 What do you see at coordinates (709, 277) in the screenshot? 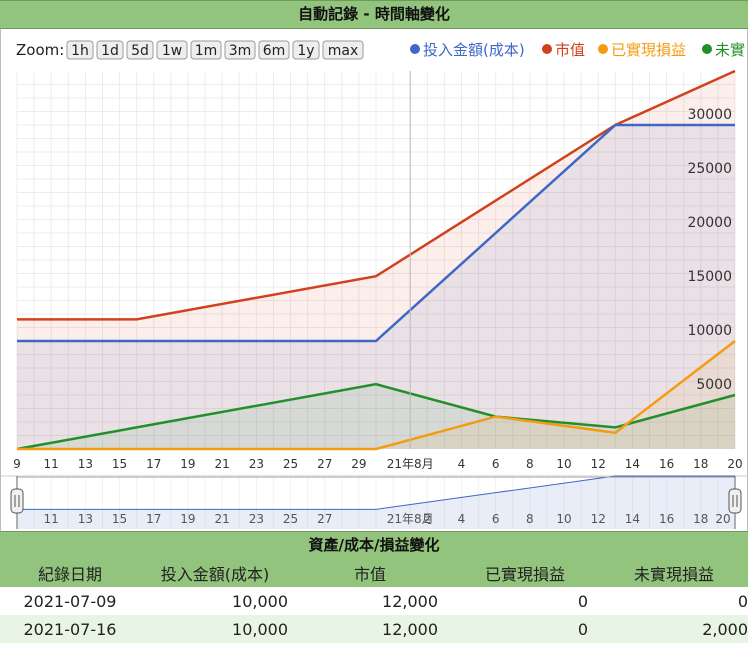
I see `y-tick-label: 15000` at bounding box center [709, 277].